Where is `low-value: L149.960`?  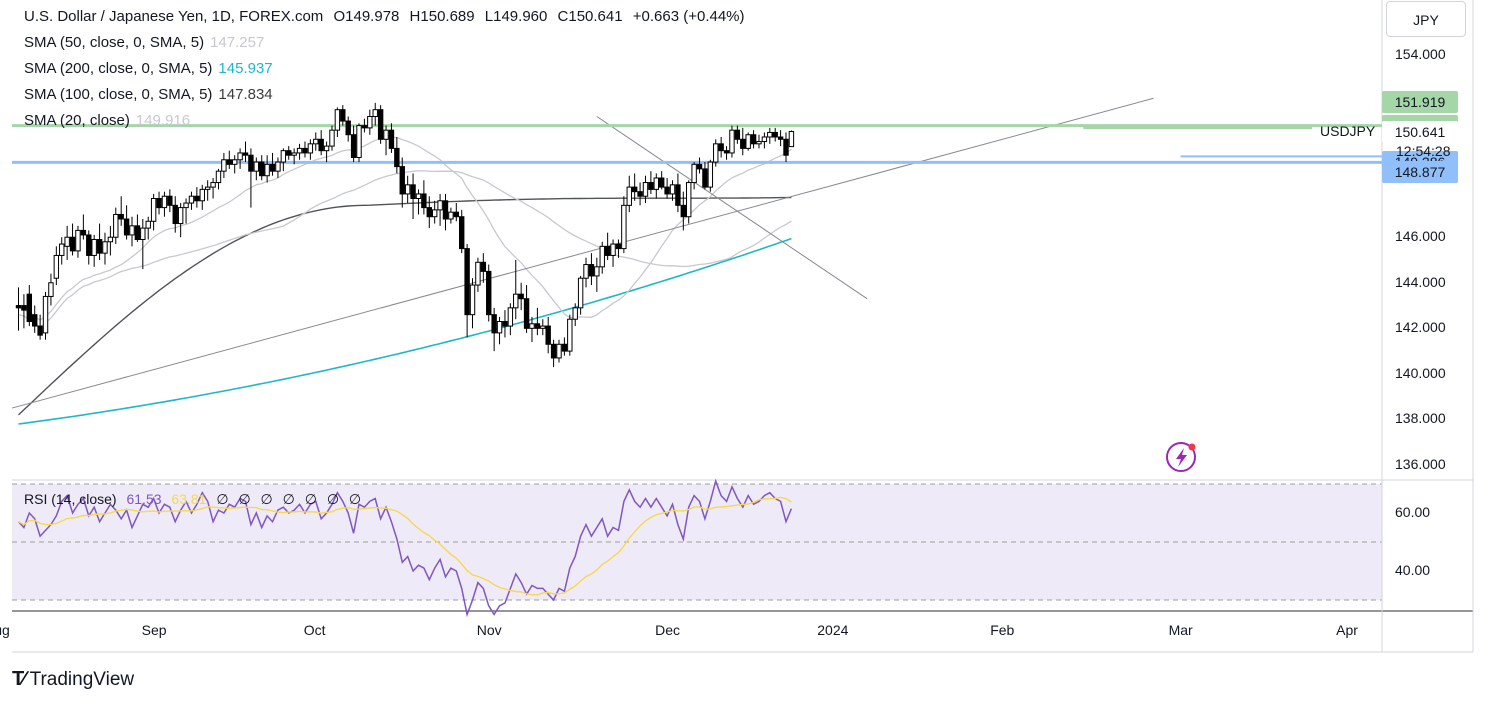
low-value: L149.960 is located at coordinates (516, 16).